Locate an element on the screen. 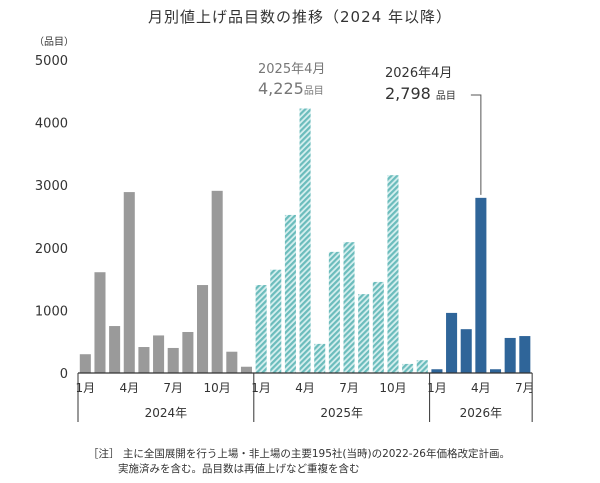 The height and width of the screenshot is (483, 600). y-tick-label: 0 is located at coordinates (64, 374).